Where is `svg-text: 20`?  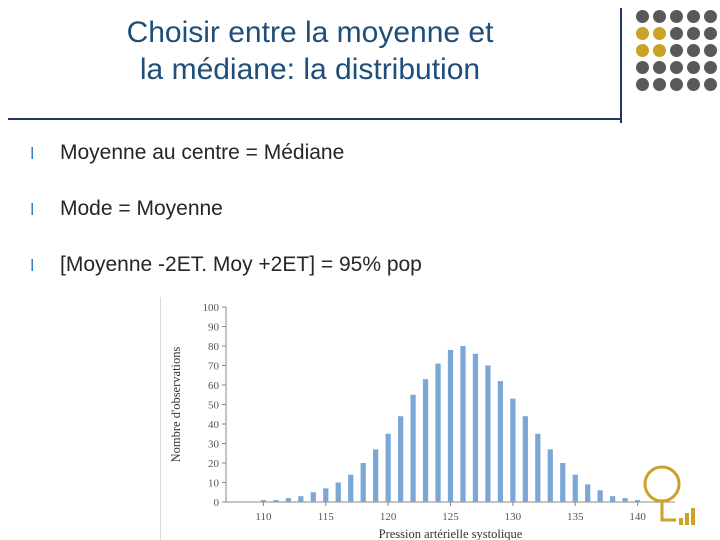 svg-text: 20 is located at coordinates (214, 464).